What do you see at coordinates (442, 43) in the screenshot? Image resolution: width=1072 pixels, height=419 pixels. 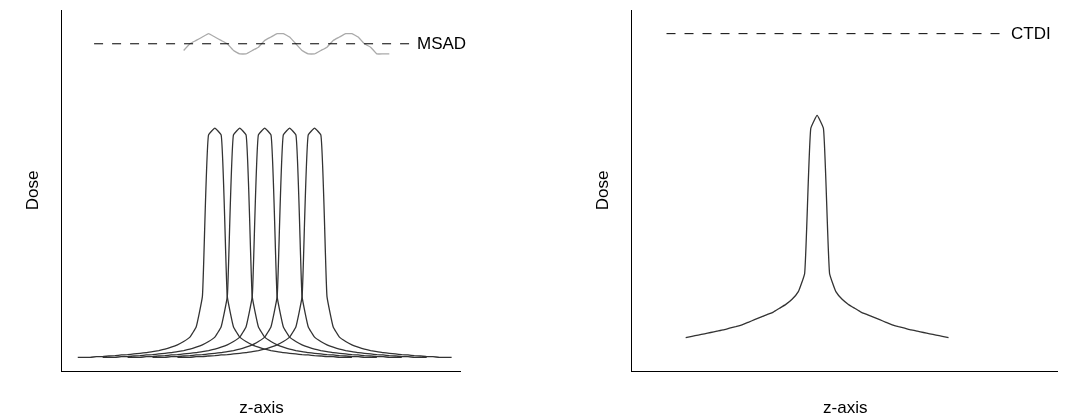 I see `ref-line-label: MSAD` at bounding box center [442, 43].